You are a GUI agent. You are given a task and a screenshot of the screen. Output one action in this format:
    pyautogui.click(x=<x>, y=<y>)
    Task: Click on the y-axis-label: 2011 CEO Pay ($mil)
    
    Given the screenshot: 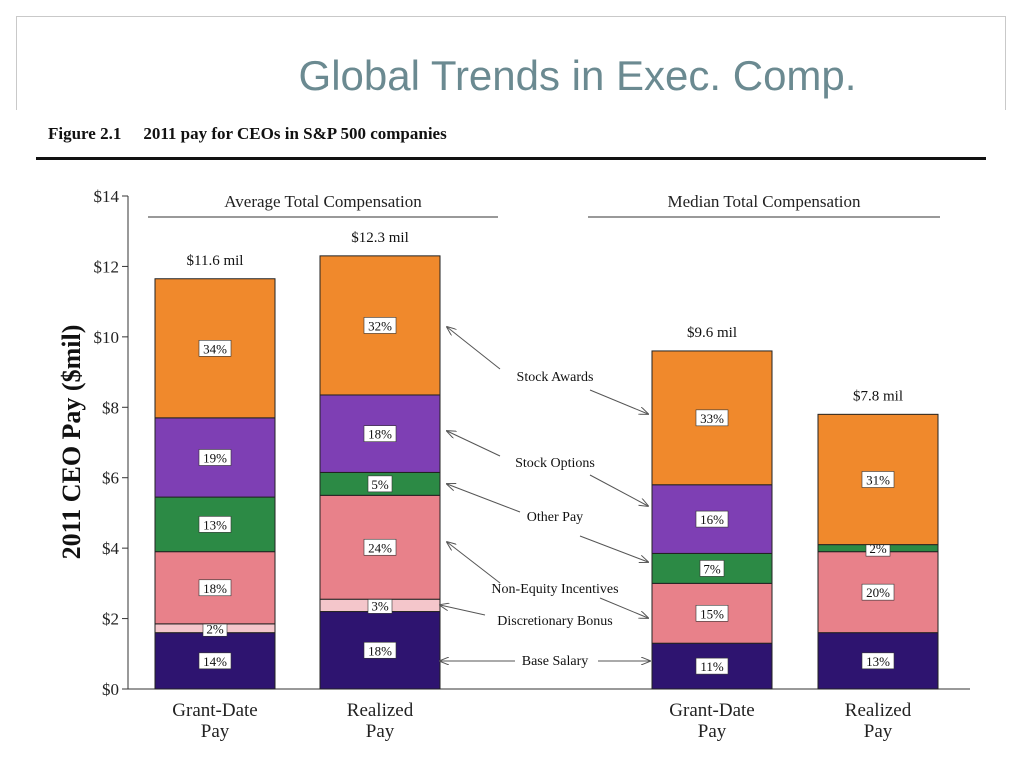 What is the action you would take?
    pyautogui.click(x=71, y=442)
    